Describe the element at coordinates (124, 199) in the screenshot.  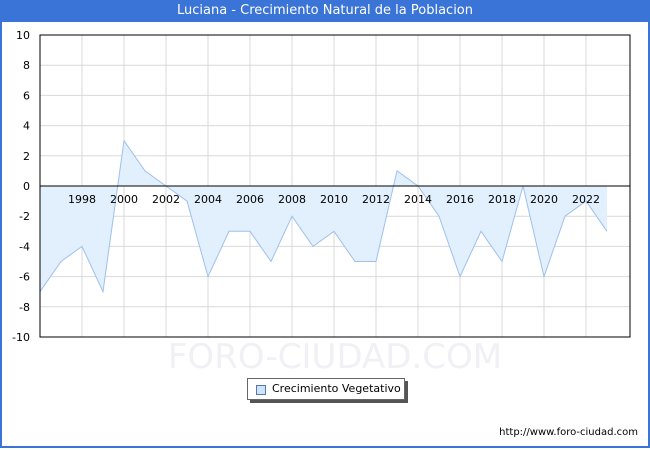
I see `x-tick-label: 2000` at that location.